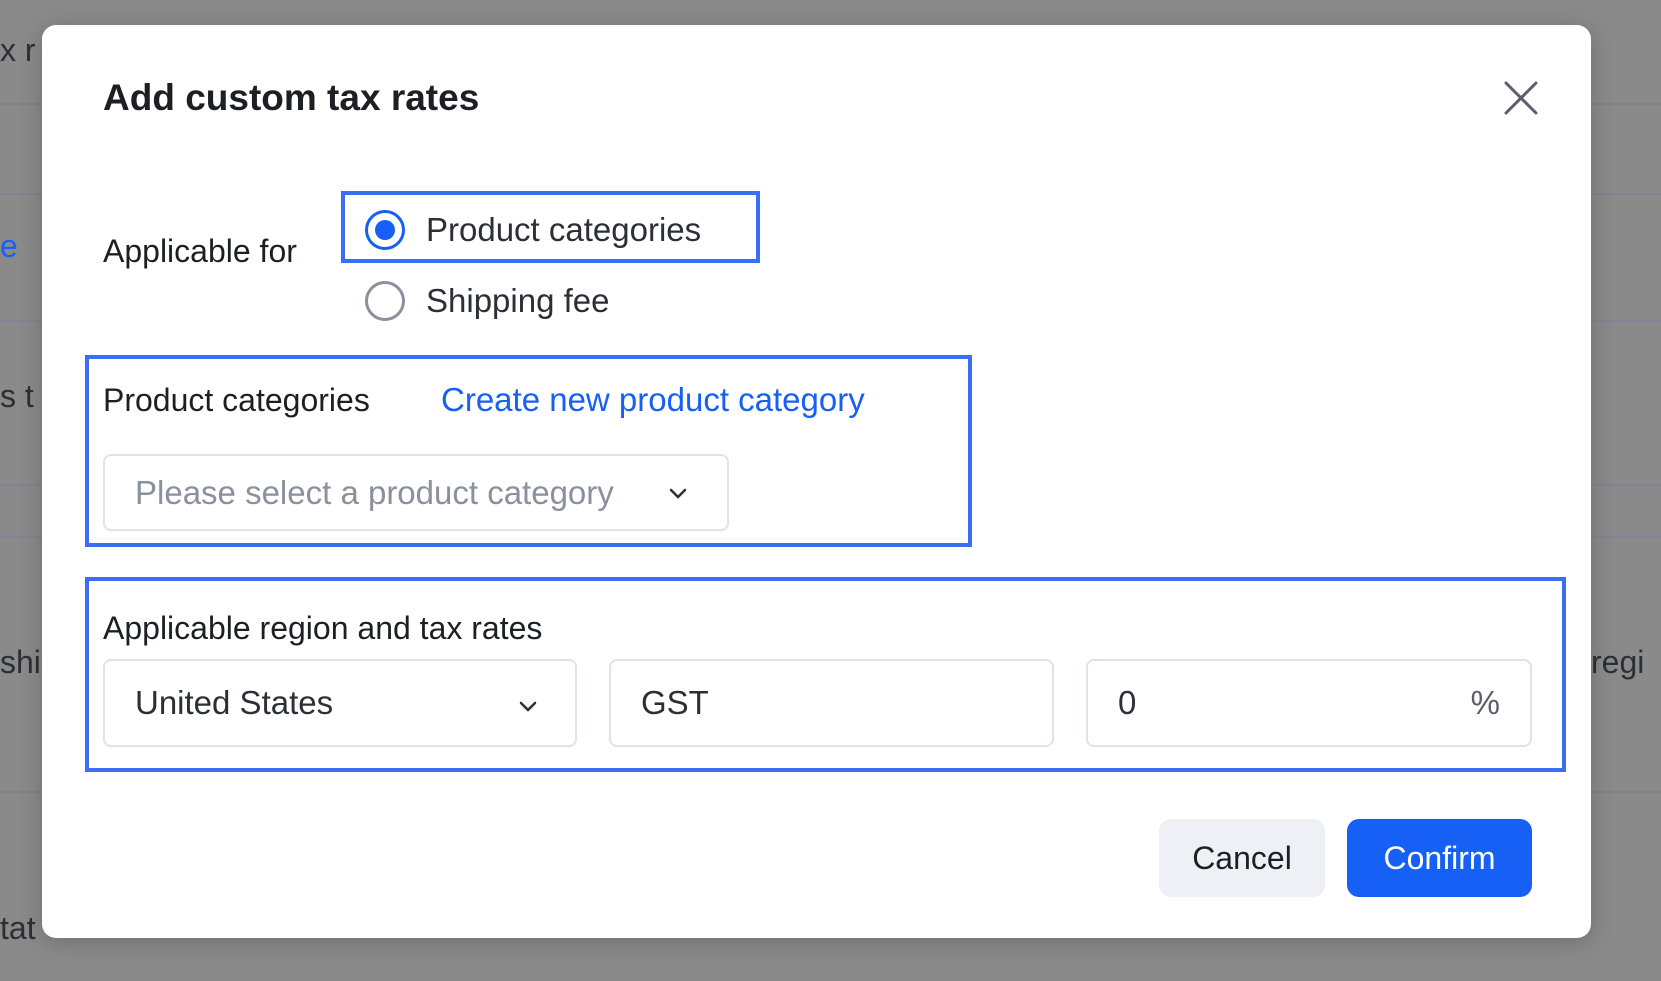 The image size is (1661, 981). I want to click on tax-name-input: GST, so click(831, 703).